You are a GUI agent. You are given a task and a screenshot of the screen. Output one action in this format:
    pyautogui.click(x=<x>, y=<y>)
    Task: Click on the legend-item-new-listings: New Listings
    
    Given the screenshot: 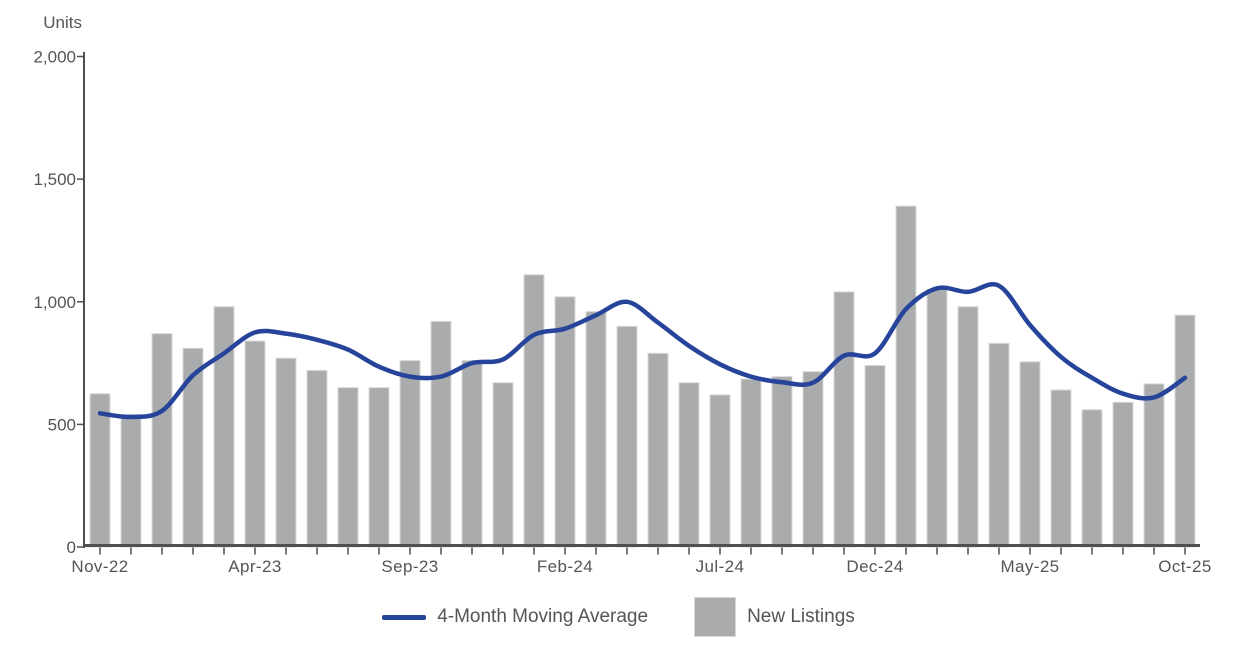 What is the action you would take?
    pyautogui.click(x=774, y=617)
    